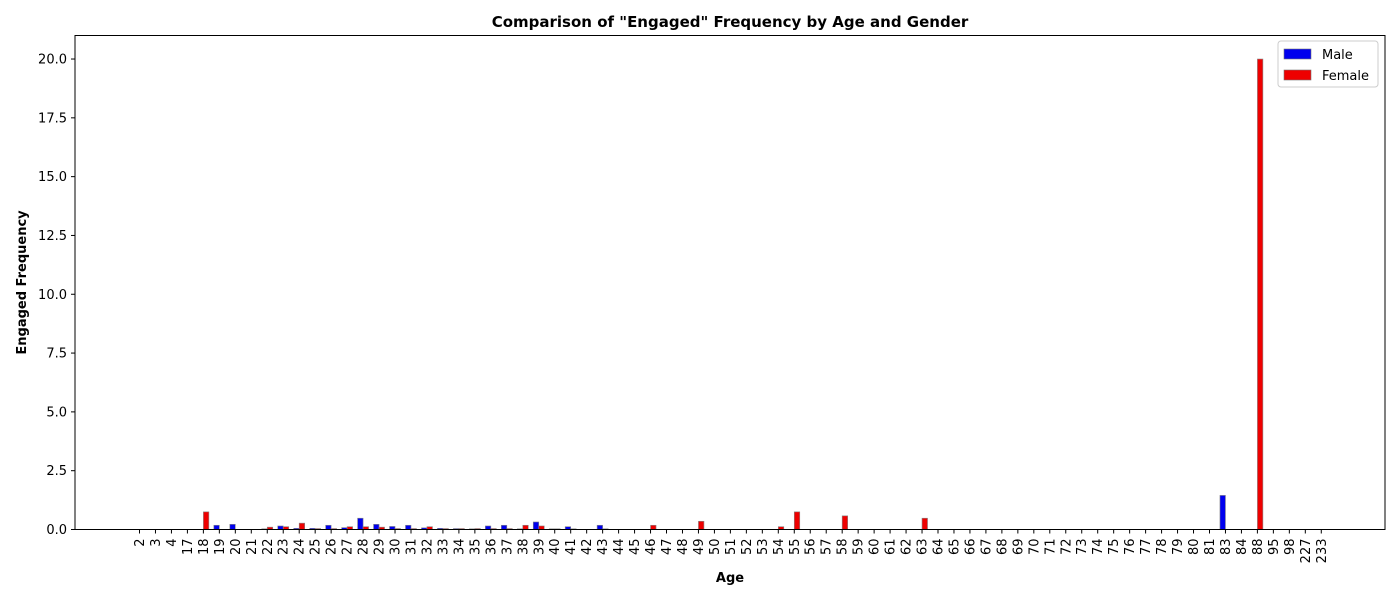 The width and height of the screenshot is (1400, 600). I want to click on x-tick-label: 52, so click(747, 547).